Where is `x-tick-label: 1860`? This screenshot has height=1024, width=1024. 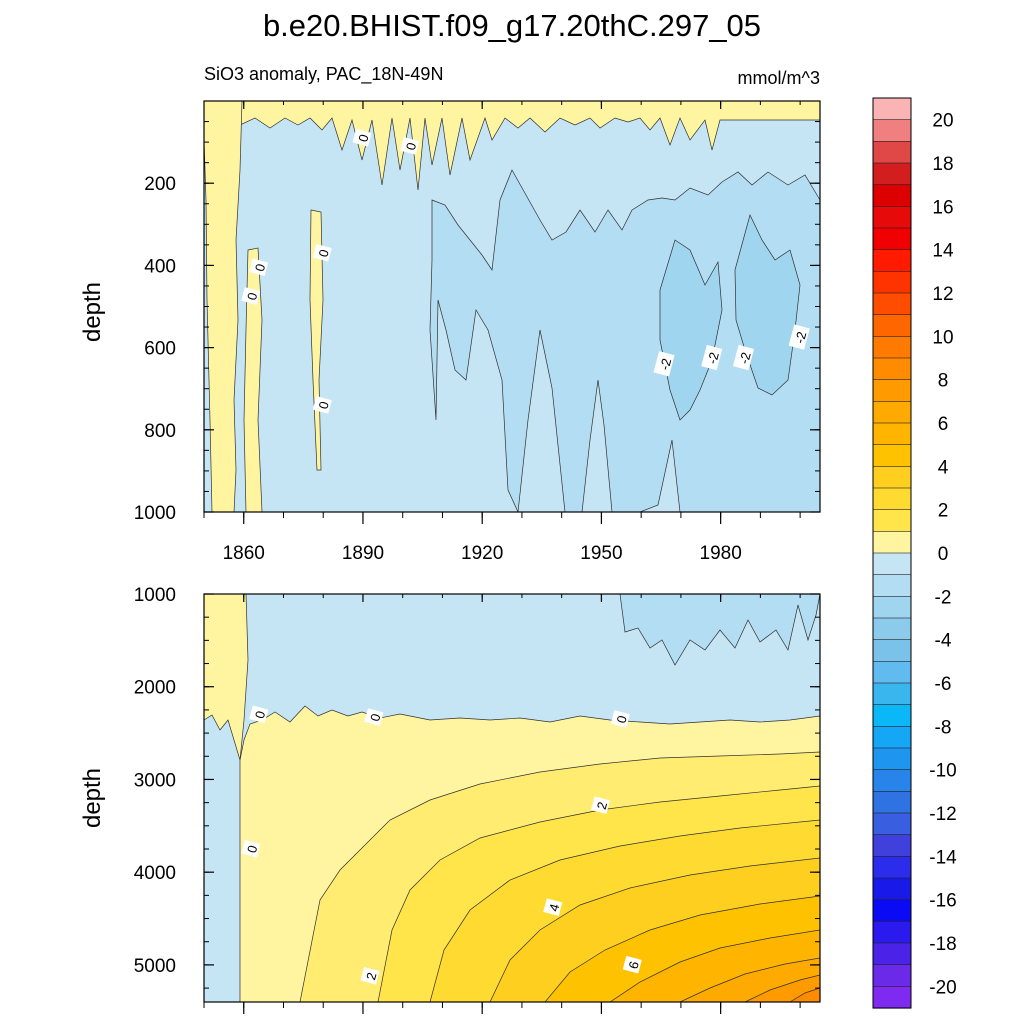 x-tick-label: 1860 is located at coordinates (244, 553).